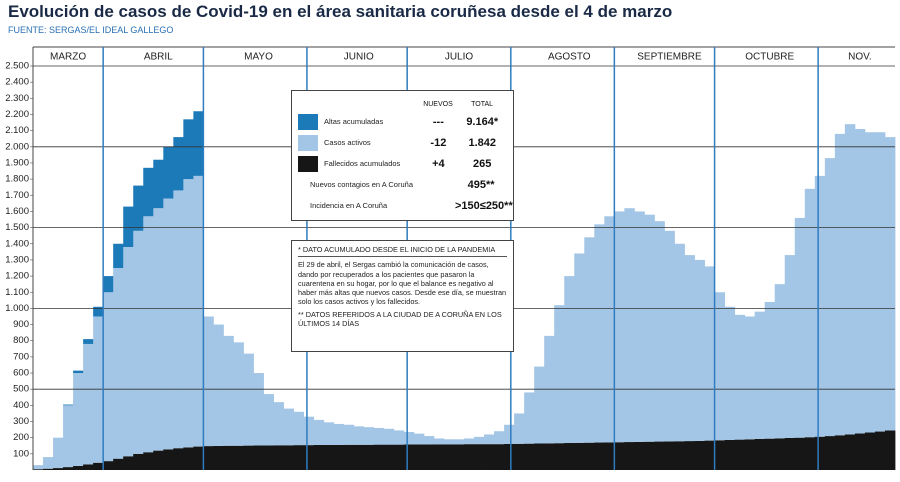 The height and width of the screenshot is (482, 900). Describe the element at coordinates (482, 142) in the screenshot. I see `legend-total-value: 1.842` at that location.